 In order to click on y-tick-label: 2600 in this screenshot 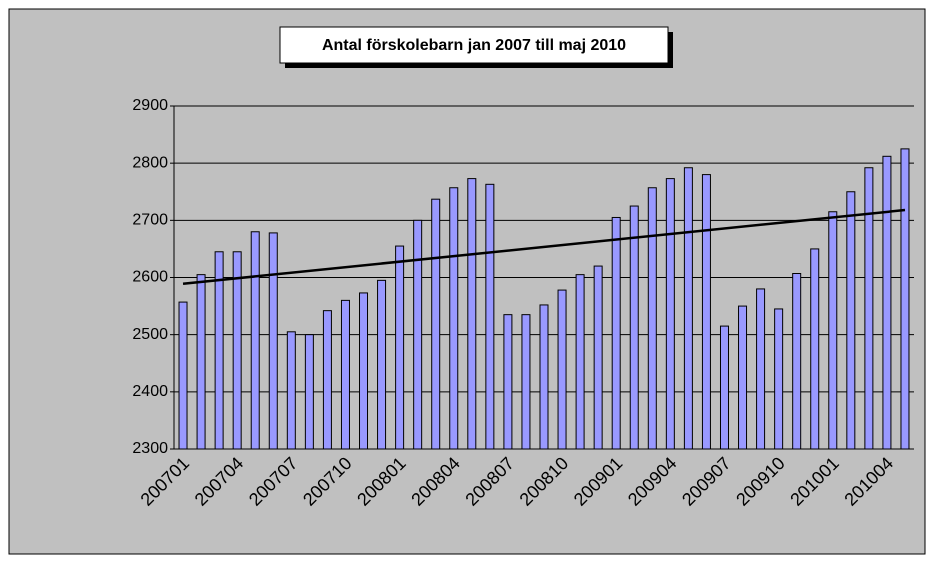, I will do `click(150, 277)`.